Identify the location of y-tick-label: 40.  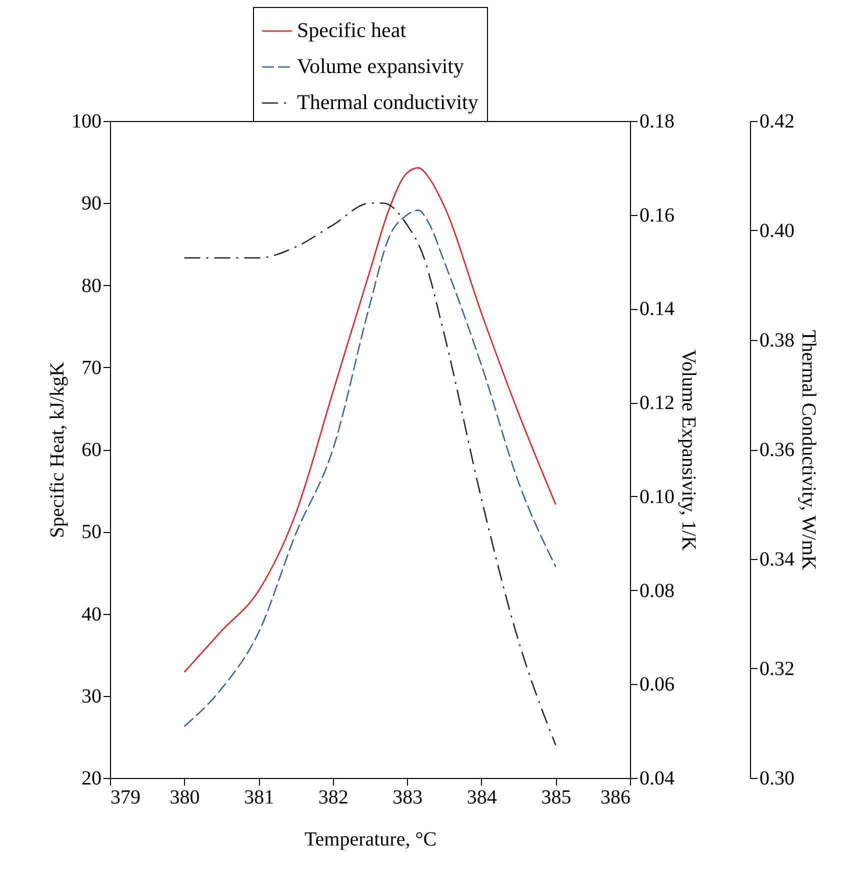
(92, 614).